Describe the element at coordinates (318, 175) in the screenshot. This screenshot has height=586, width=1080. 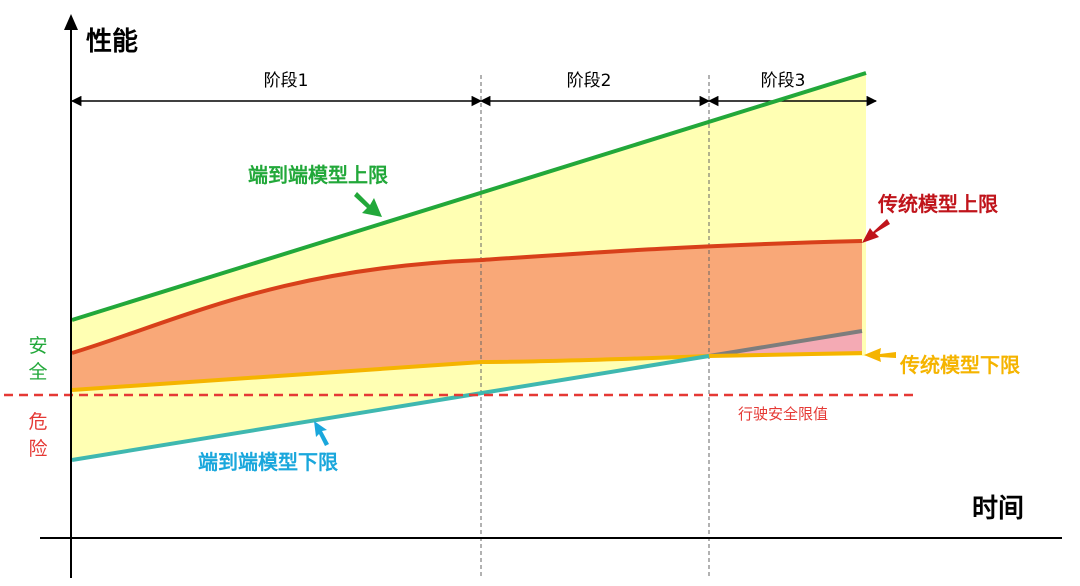
I see `e2e-upper-label: 端到端模型上限` at that location.